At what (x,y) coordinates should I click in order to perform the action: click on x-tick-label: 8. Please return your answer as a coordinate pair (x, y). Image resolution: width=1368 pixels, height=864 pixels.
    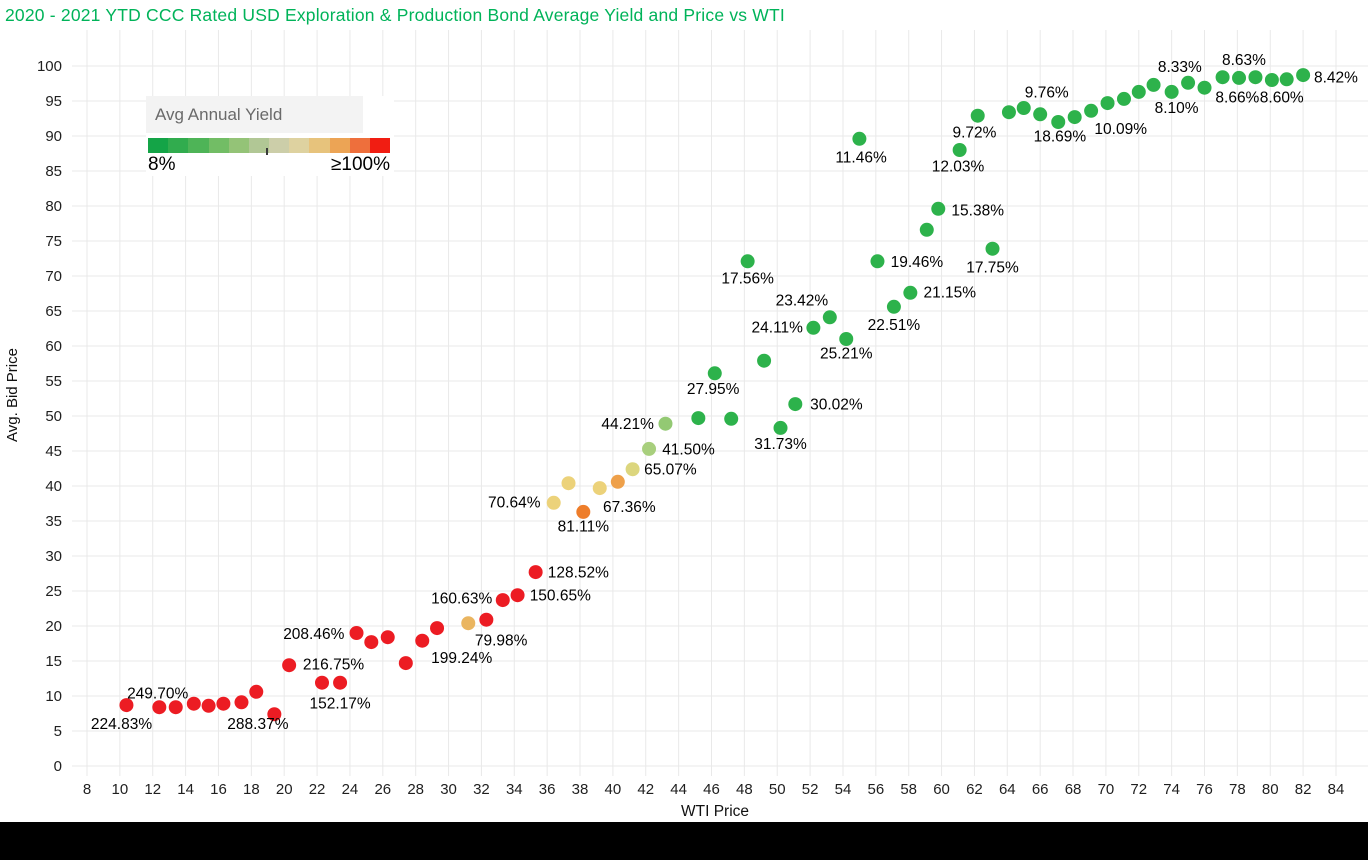
    Looking at the image, I should click on (87, 789).